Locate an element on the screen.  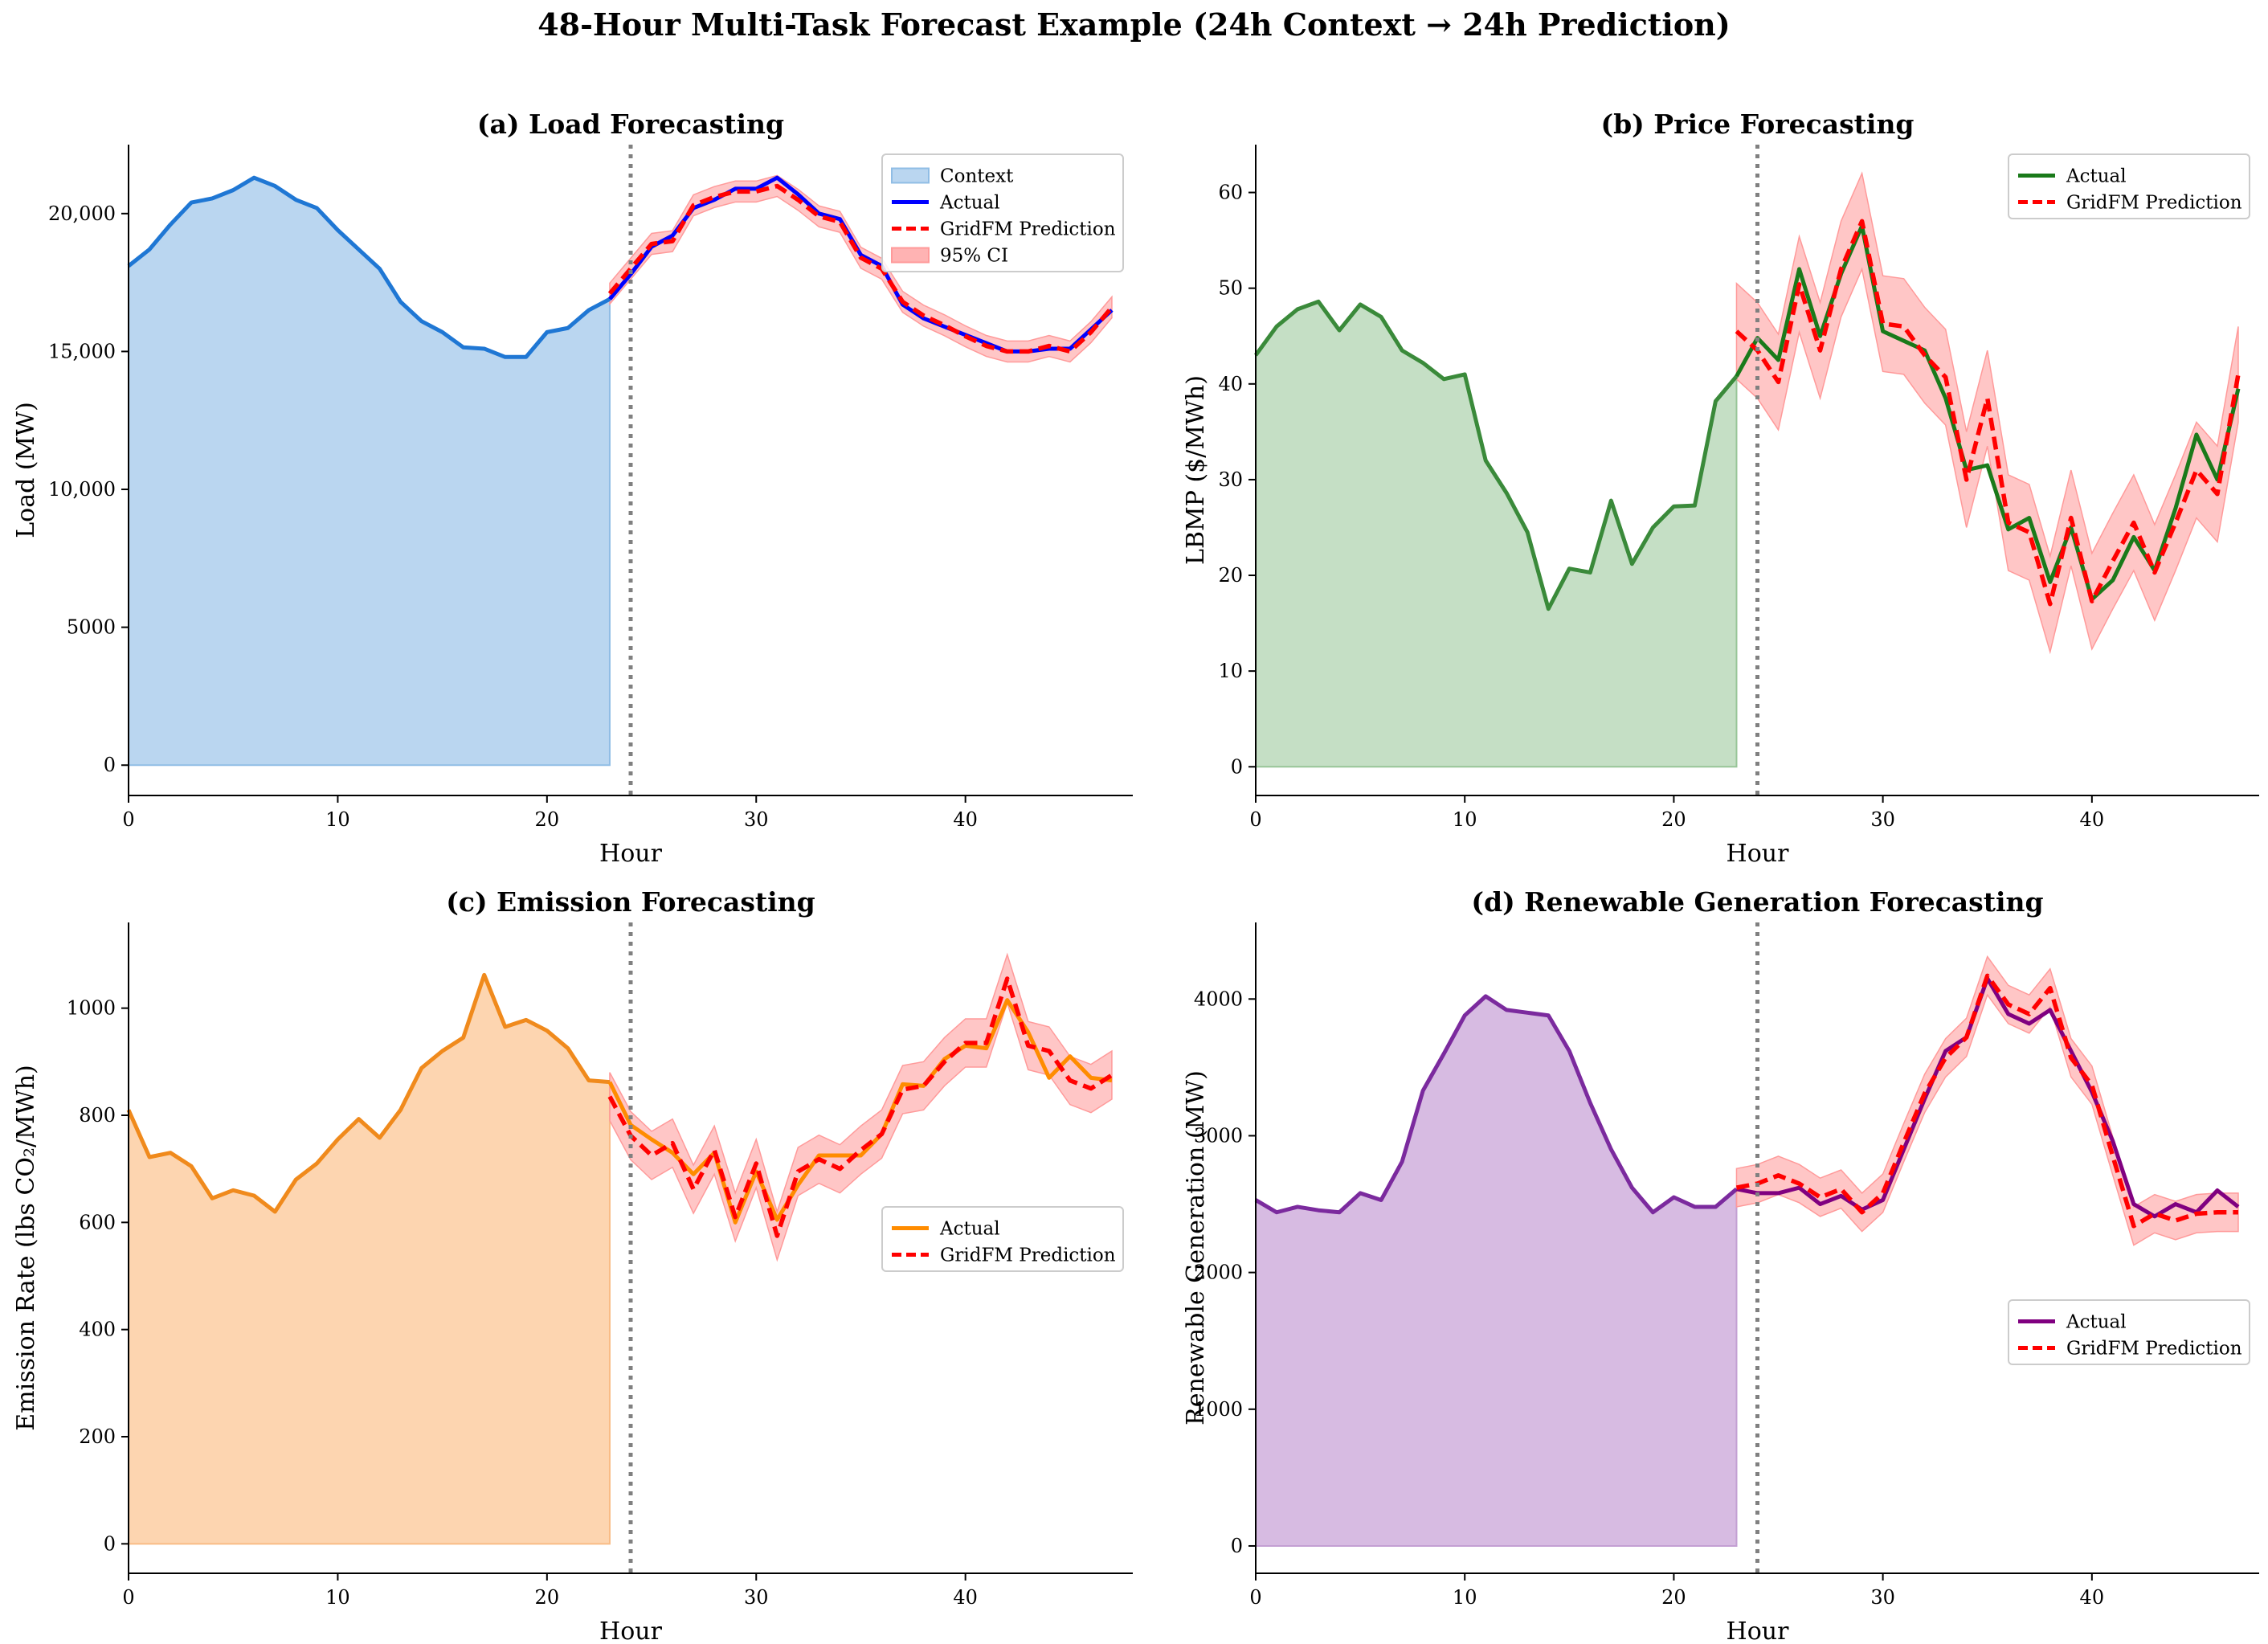
y-tick-label: 200 is located at coordinates (97, 1436).